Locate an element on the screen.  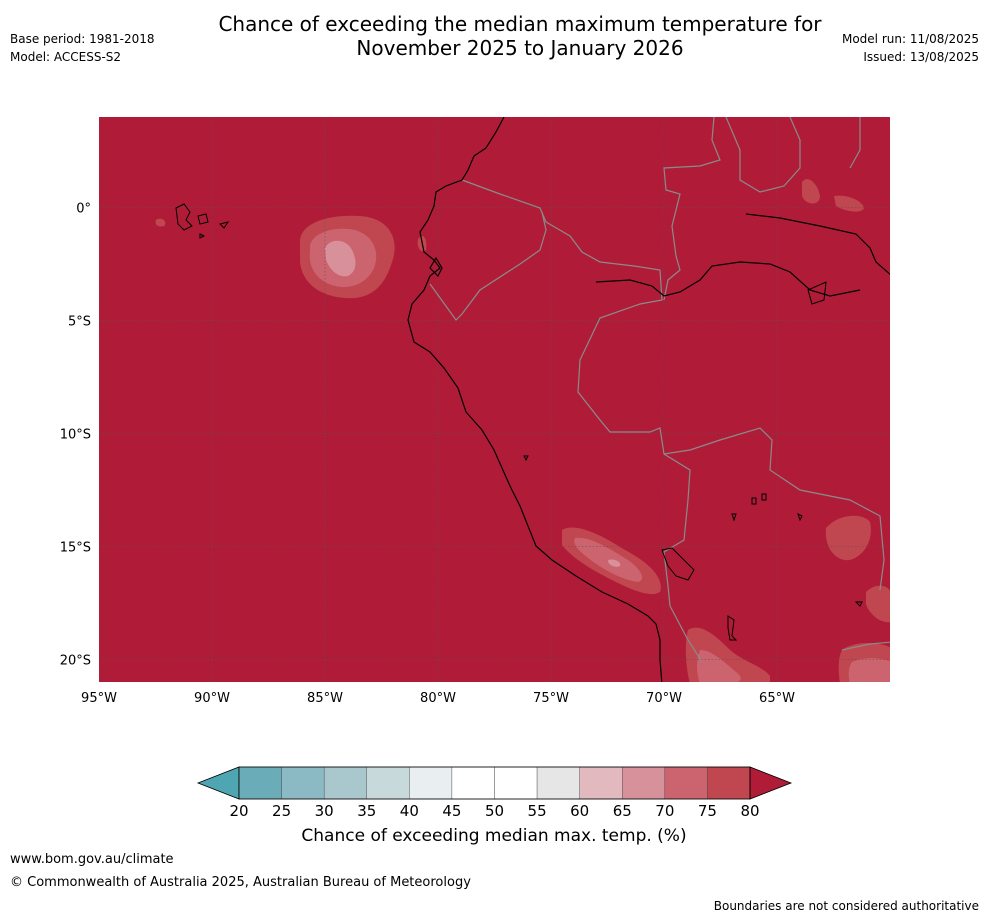
galapagos-islands is located at coordinates (202, 221).